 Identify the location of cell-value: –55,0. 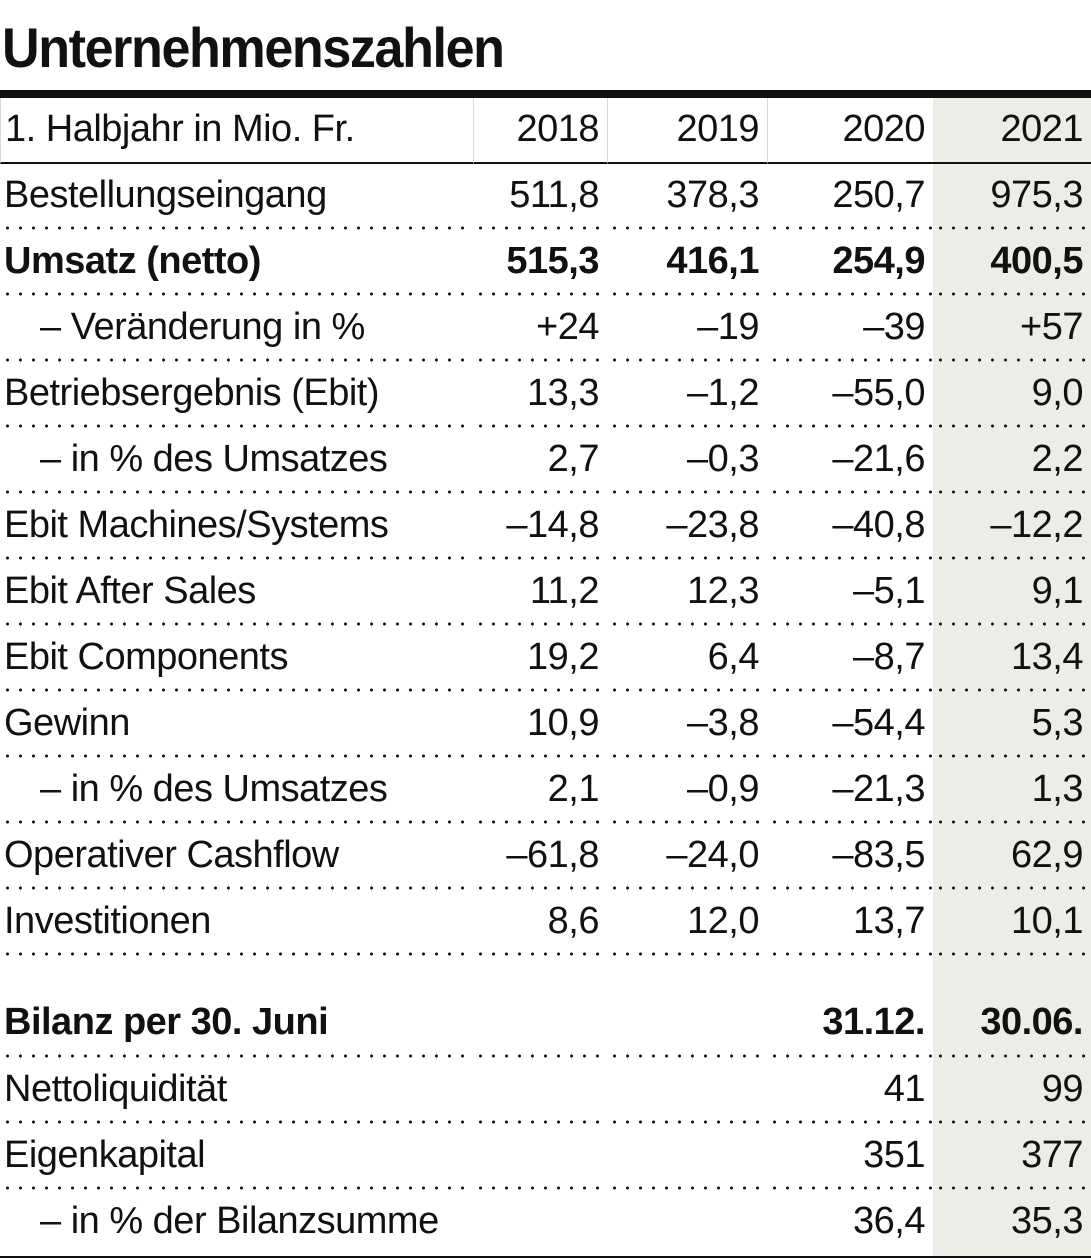
(850, 395).